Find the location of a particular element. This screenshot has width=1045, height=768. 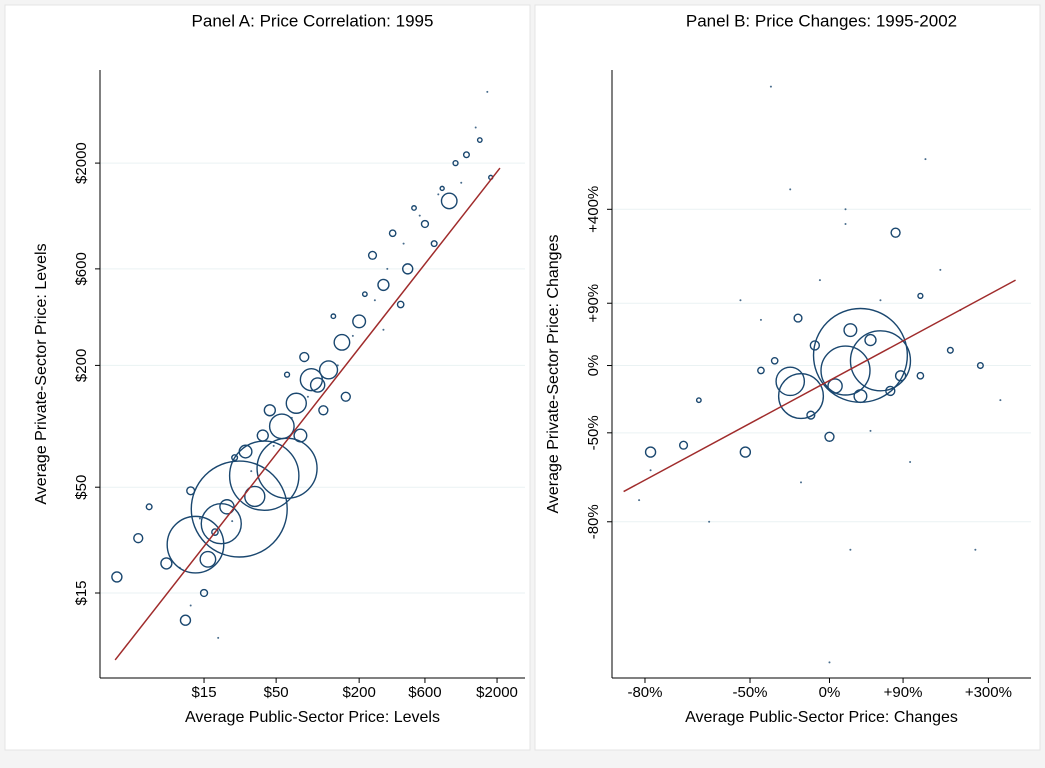

x-tick-label: $50 is located at coordinates (276, 692).